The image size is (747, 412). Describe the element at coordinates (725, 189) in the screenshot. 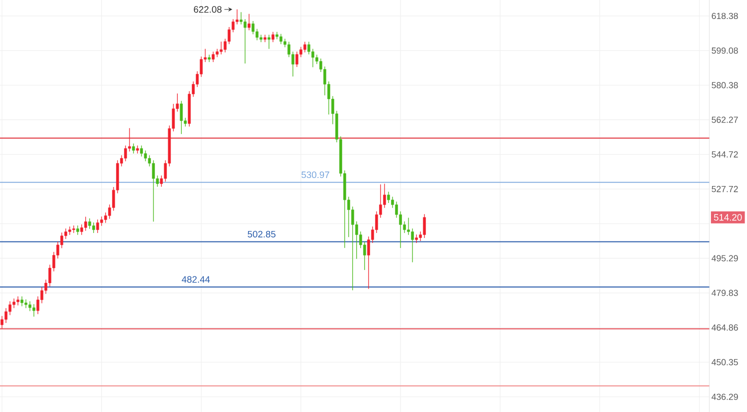

I see `y-tick-label: 527.72` at that location.